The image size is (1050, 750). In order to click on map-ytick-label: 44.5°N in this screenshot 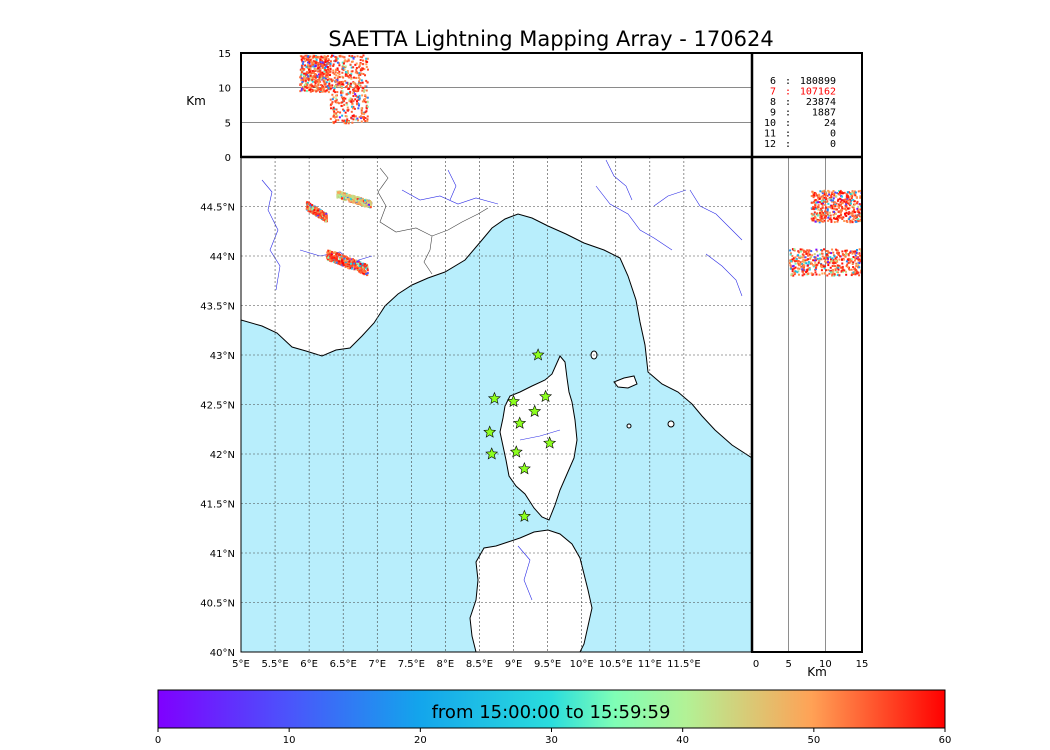, I will do `click(217, 208)`.